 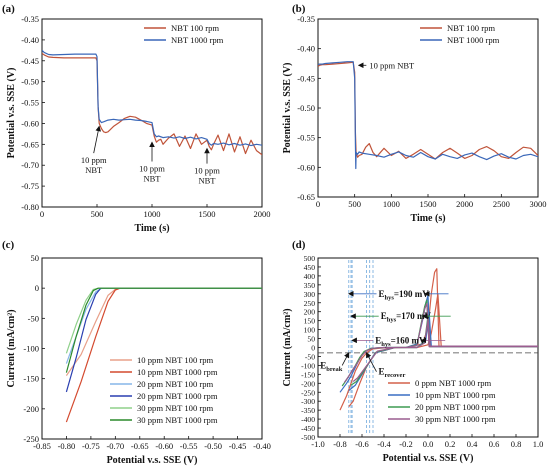 I want to click on panel-d-annotation-1: Ehys=170 mV, so click(x=400, y=317).